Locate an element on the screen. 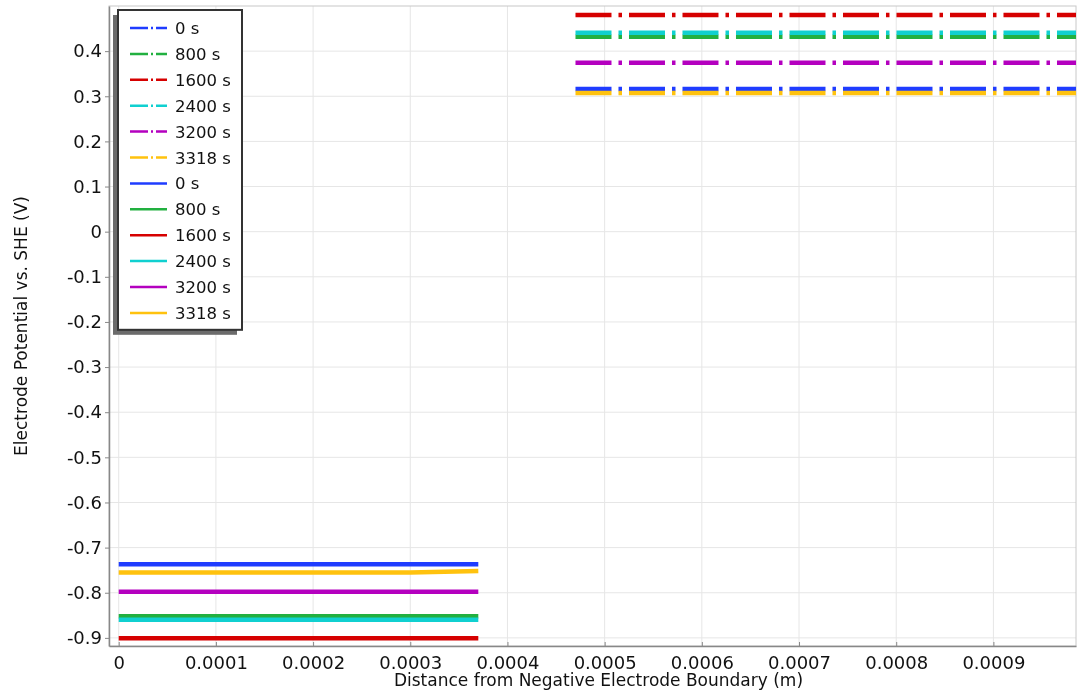  y-tick-label: -0.9 is located at coordinates (84, 638).